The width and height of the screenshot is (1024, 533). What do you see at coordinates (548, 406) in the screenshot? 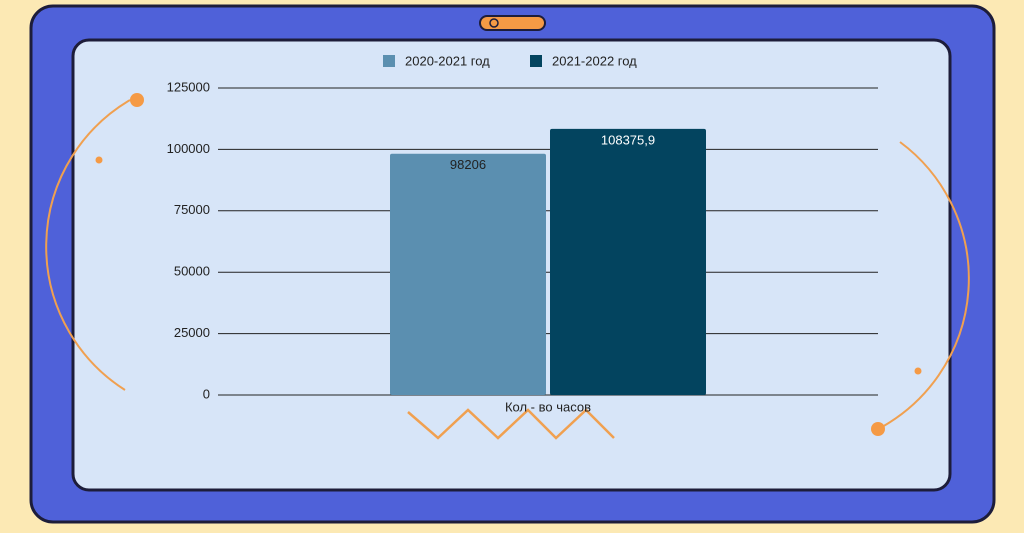
I see `x-tick-label: Кол - во часов` at bounding box center [548, 406].